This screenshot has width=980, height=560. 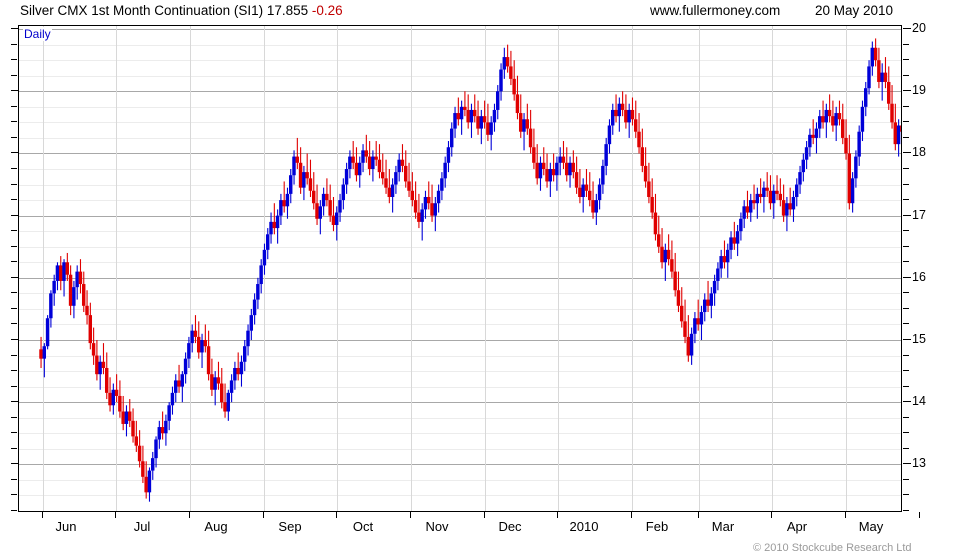 What do you see at coordinates (657, 526) in the screenshot?
I see `x-axis-label: Feb` at bounding box center [657, 526].